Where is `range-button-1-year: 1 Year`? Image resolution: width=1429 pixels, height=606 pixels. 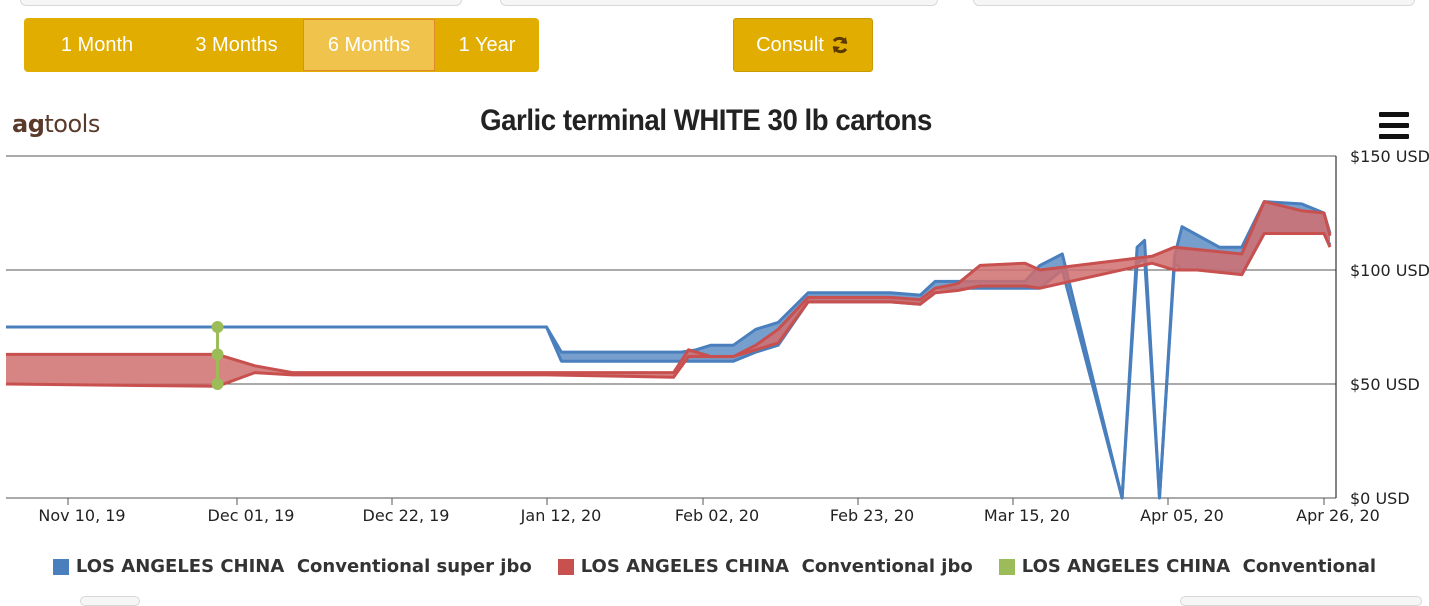 range-button-1-year: 1 Year is located at coordinates (487, 44).